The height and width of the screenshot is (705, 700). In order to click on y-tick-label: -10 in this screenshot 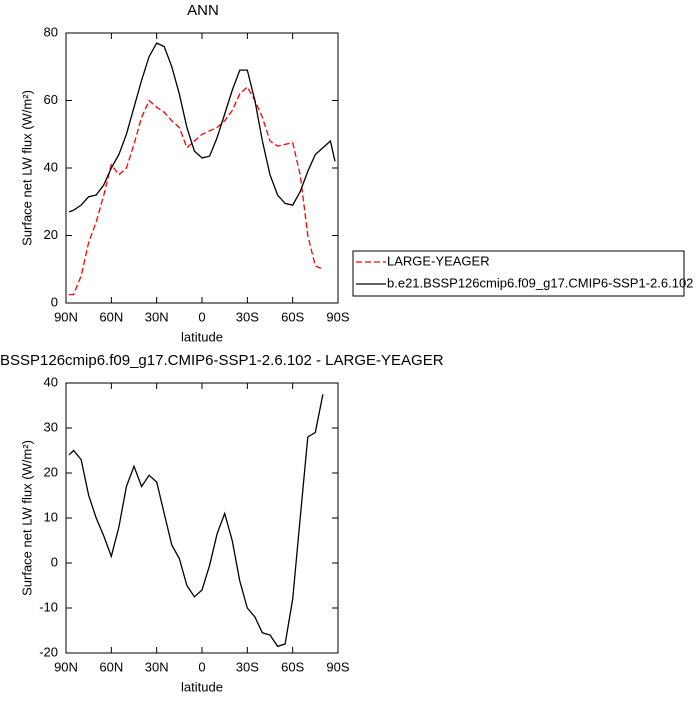, I will do `click(48, 606)`.